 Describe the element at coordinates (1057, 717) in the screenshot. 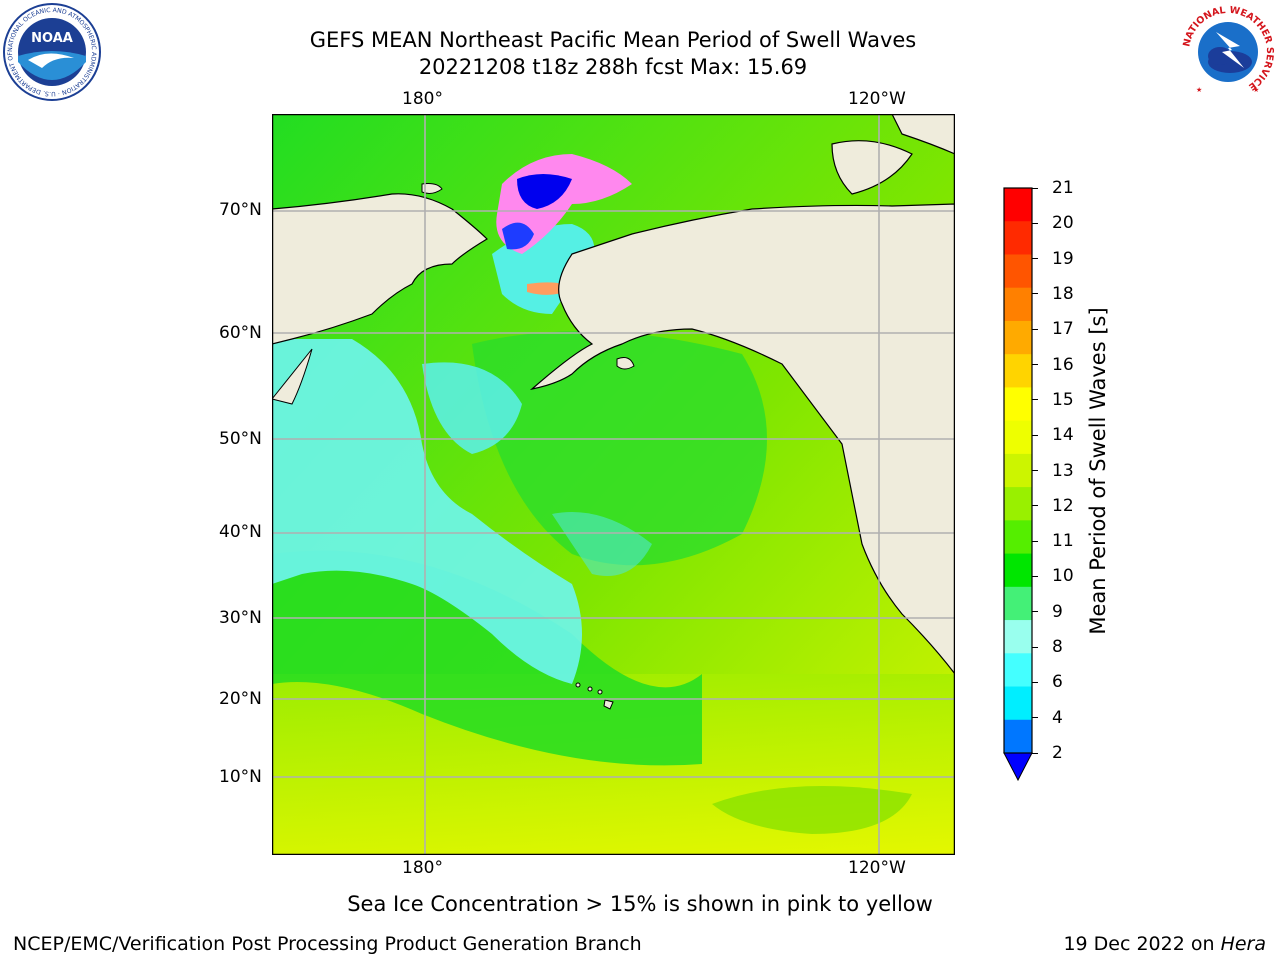

I see `colorbar-tick-label: 4` at that location.